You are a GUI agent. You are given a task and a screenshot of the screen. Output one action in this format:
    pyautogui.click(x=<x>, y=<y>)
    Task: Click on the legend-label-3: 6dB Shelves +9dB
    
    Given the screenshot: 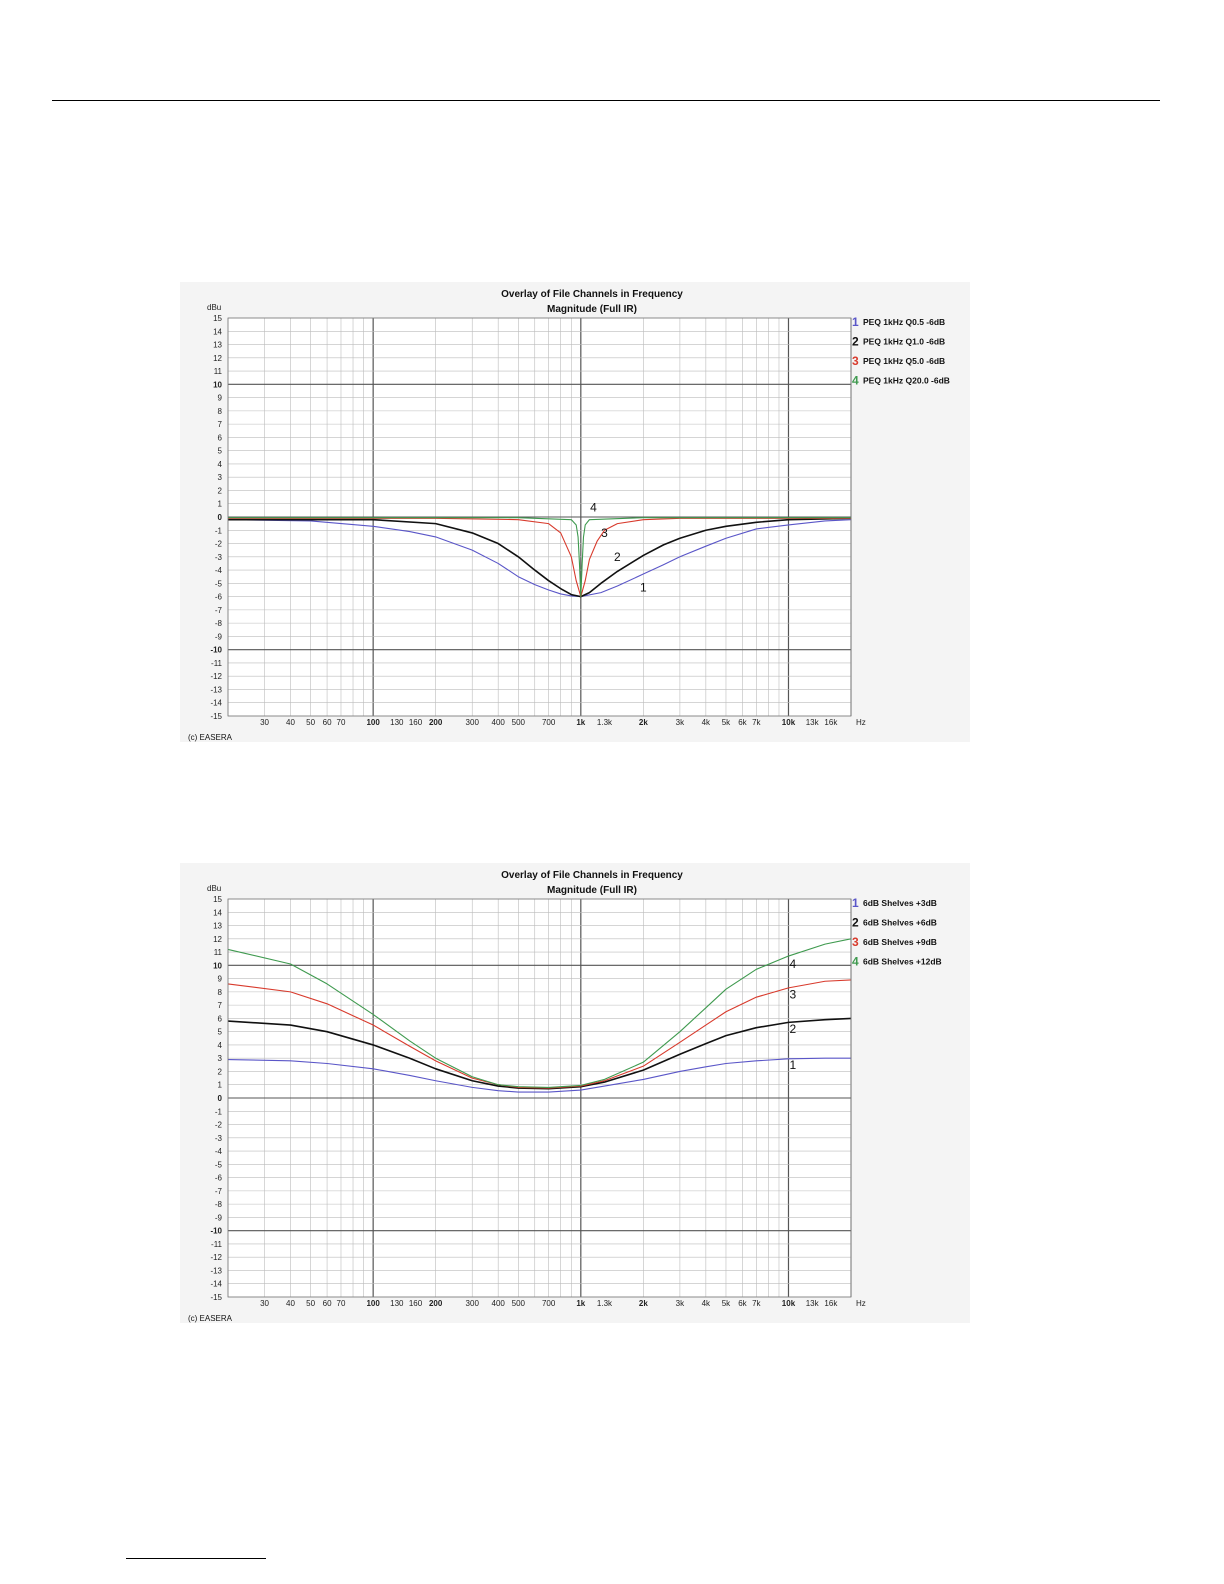 What is the action you would take?
    pyautogui.click(x=900, y=942)
    